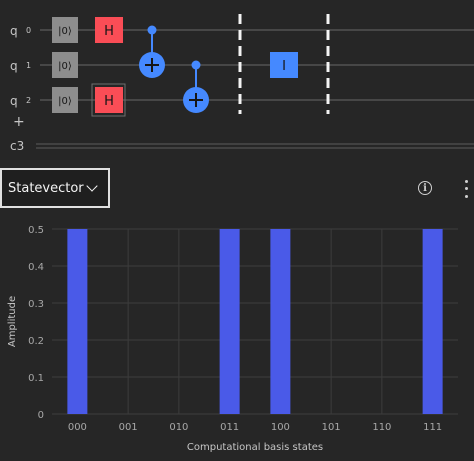 This screenshot has width=474, height=461. I want to click on x-tick-label: 110, so click(381, 427).